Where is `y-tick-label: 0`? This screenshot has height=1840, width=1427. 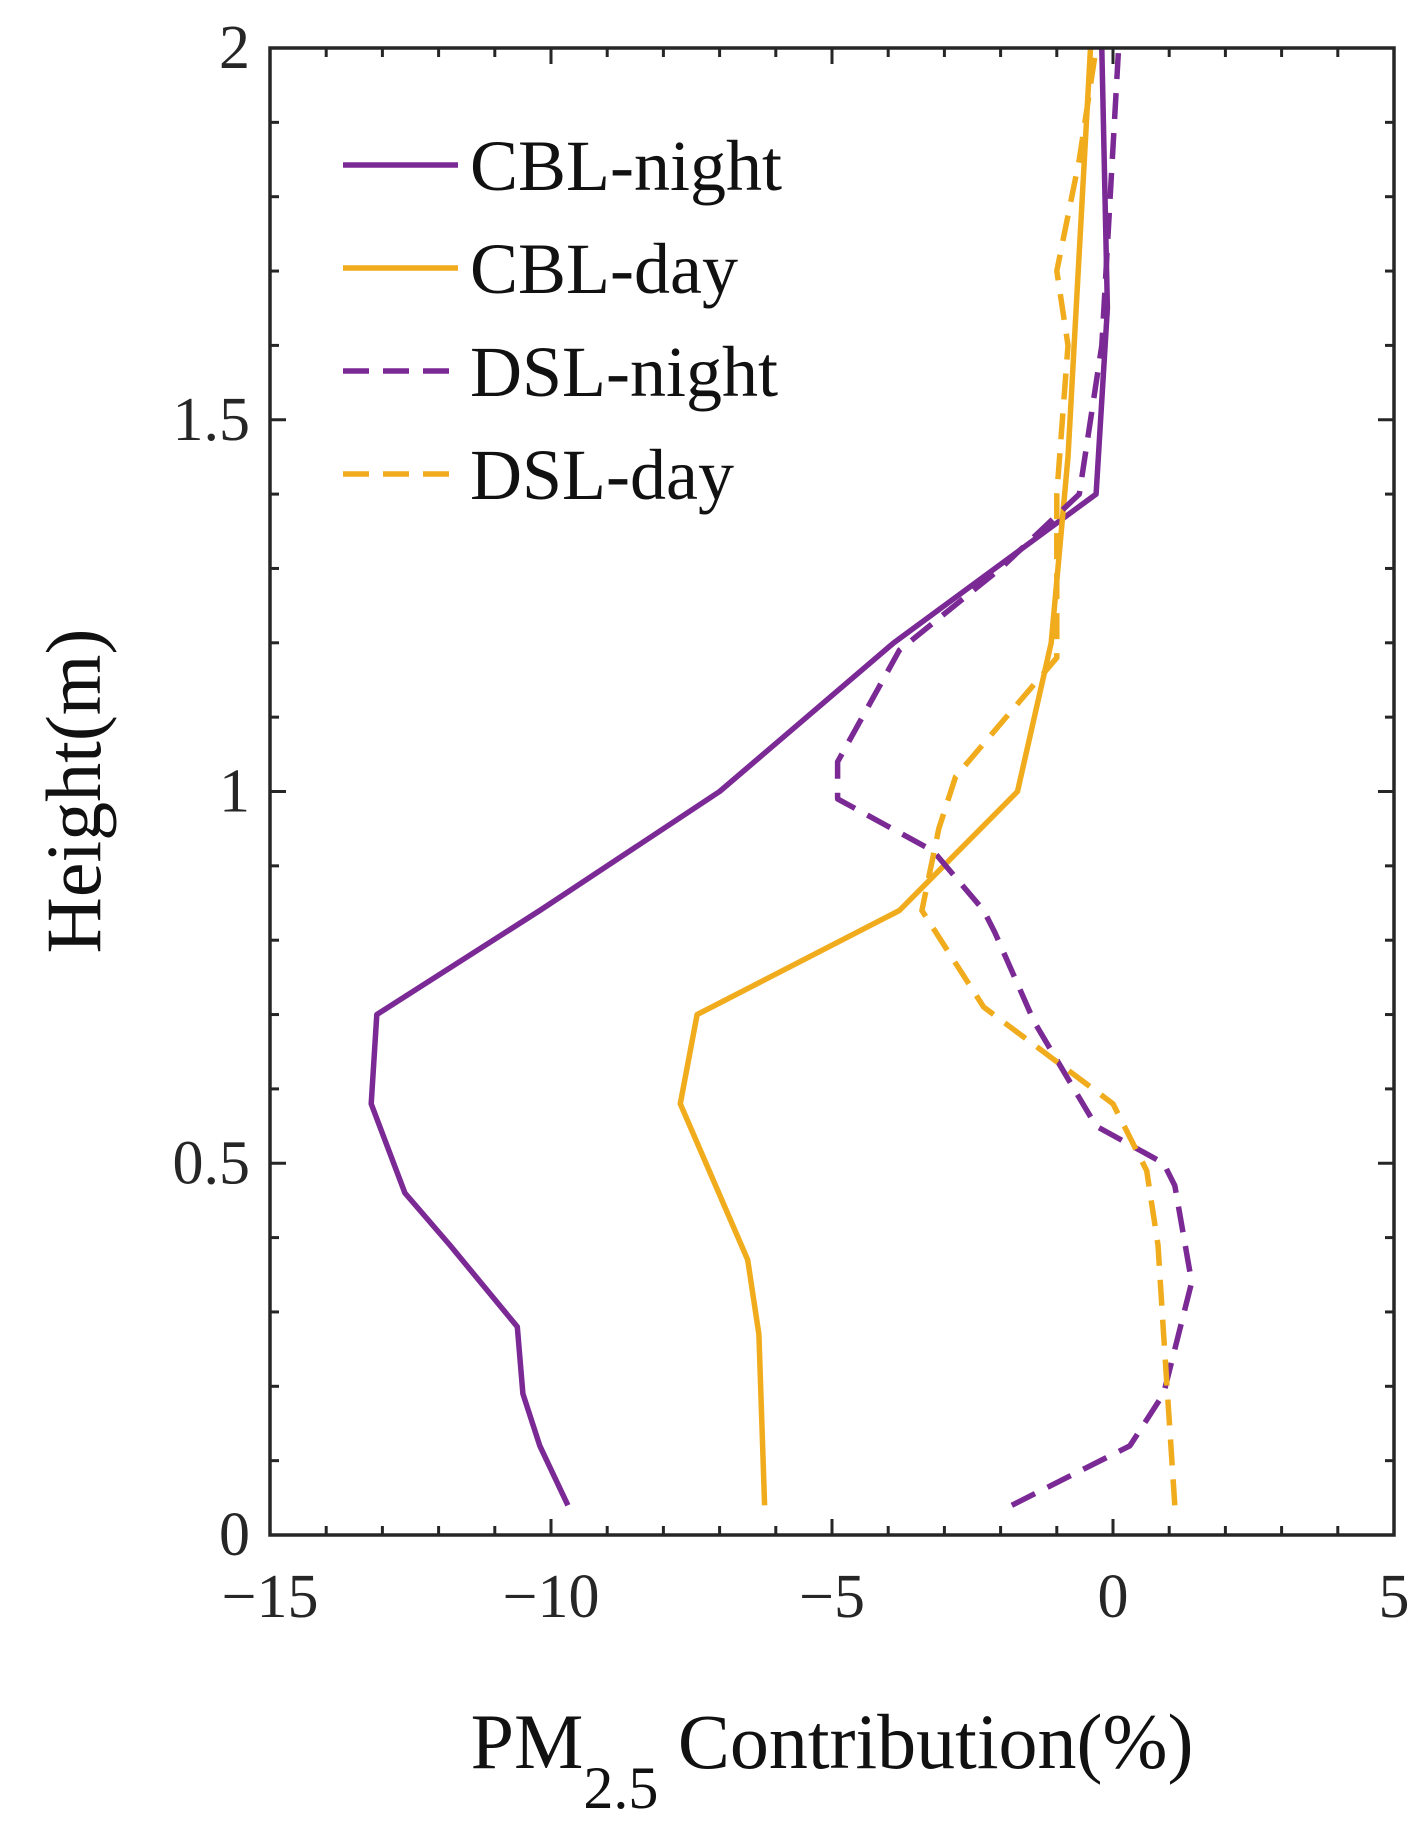 y-tick-label: 0 is located at coordinates (234, 1535).